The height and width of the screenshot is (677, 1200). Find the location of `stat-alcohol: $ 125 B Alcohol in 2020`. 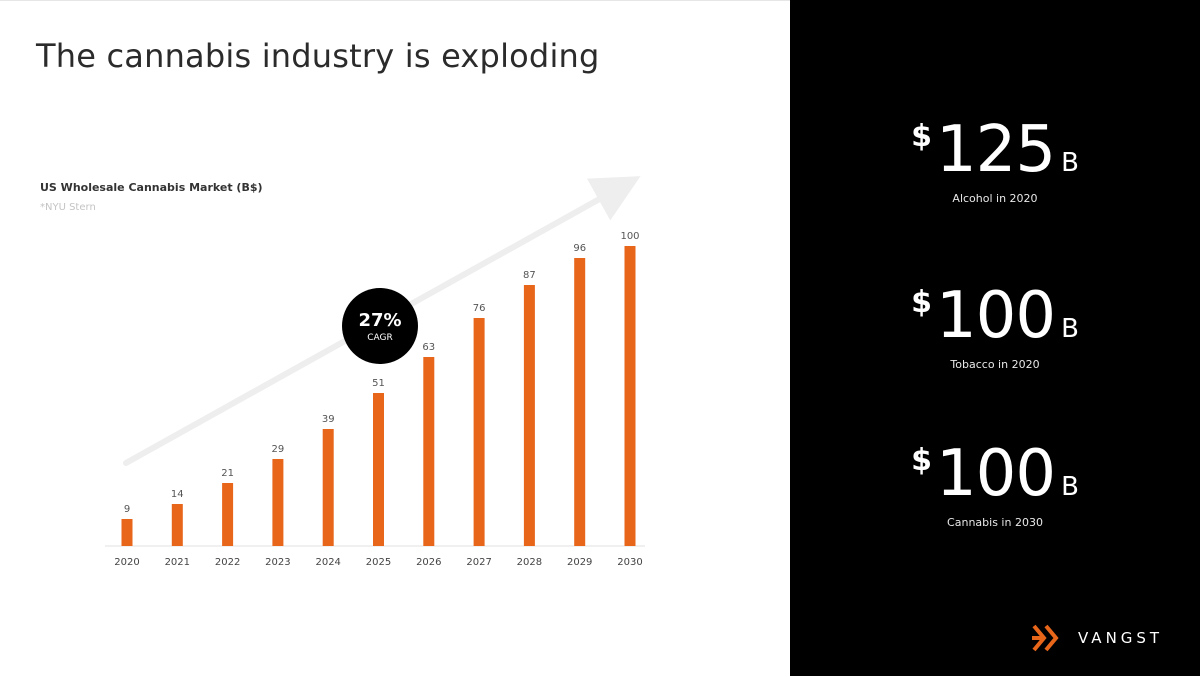

stat-alcohol: $ 125 B Alcohol in 2020 is located at coordinates (995, 161).